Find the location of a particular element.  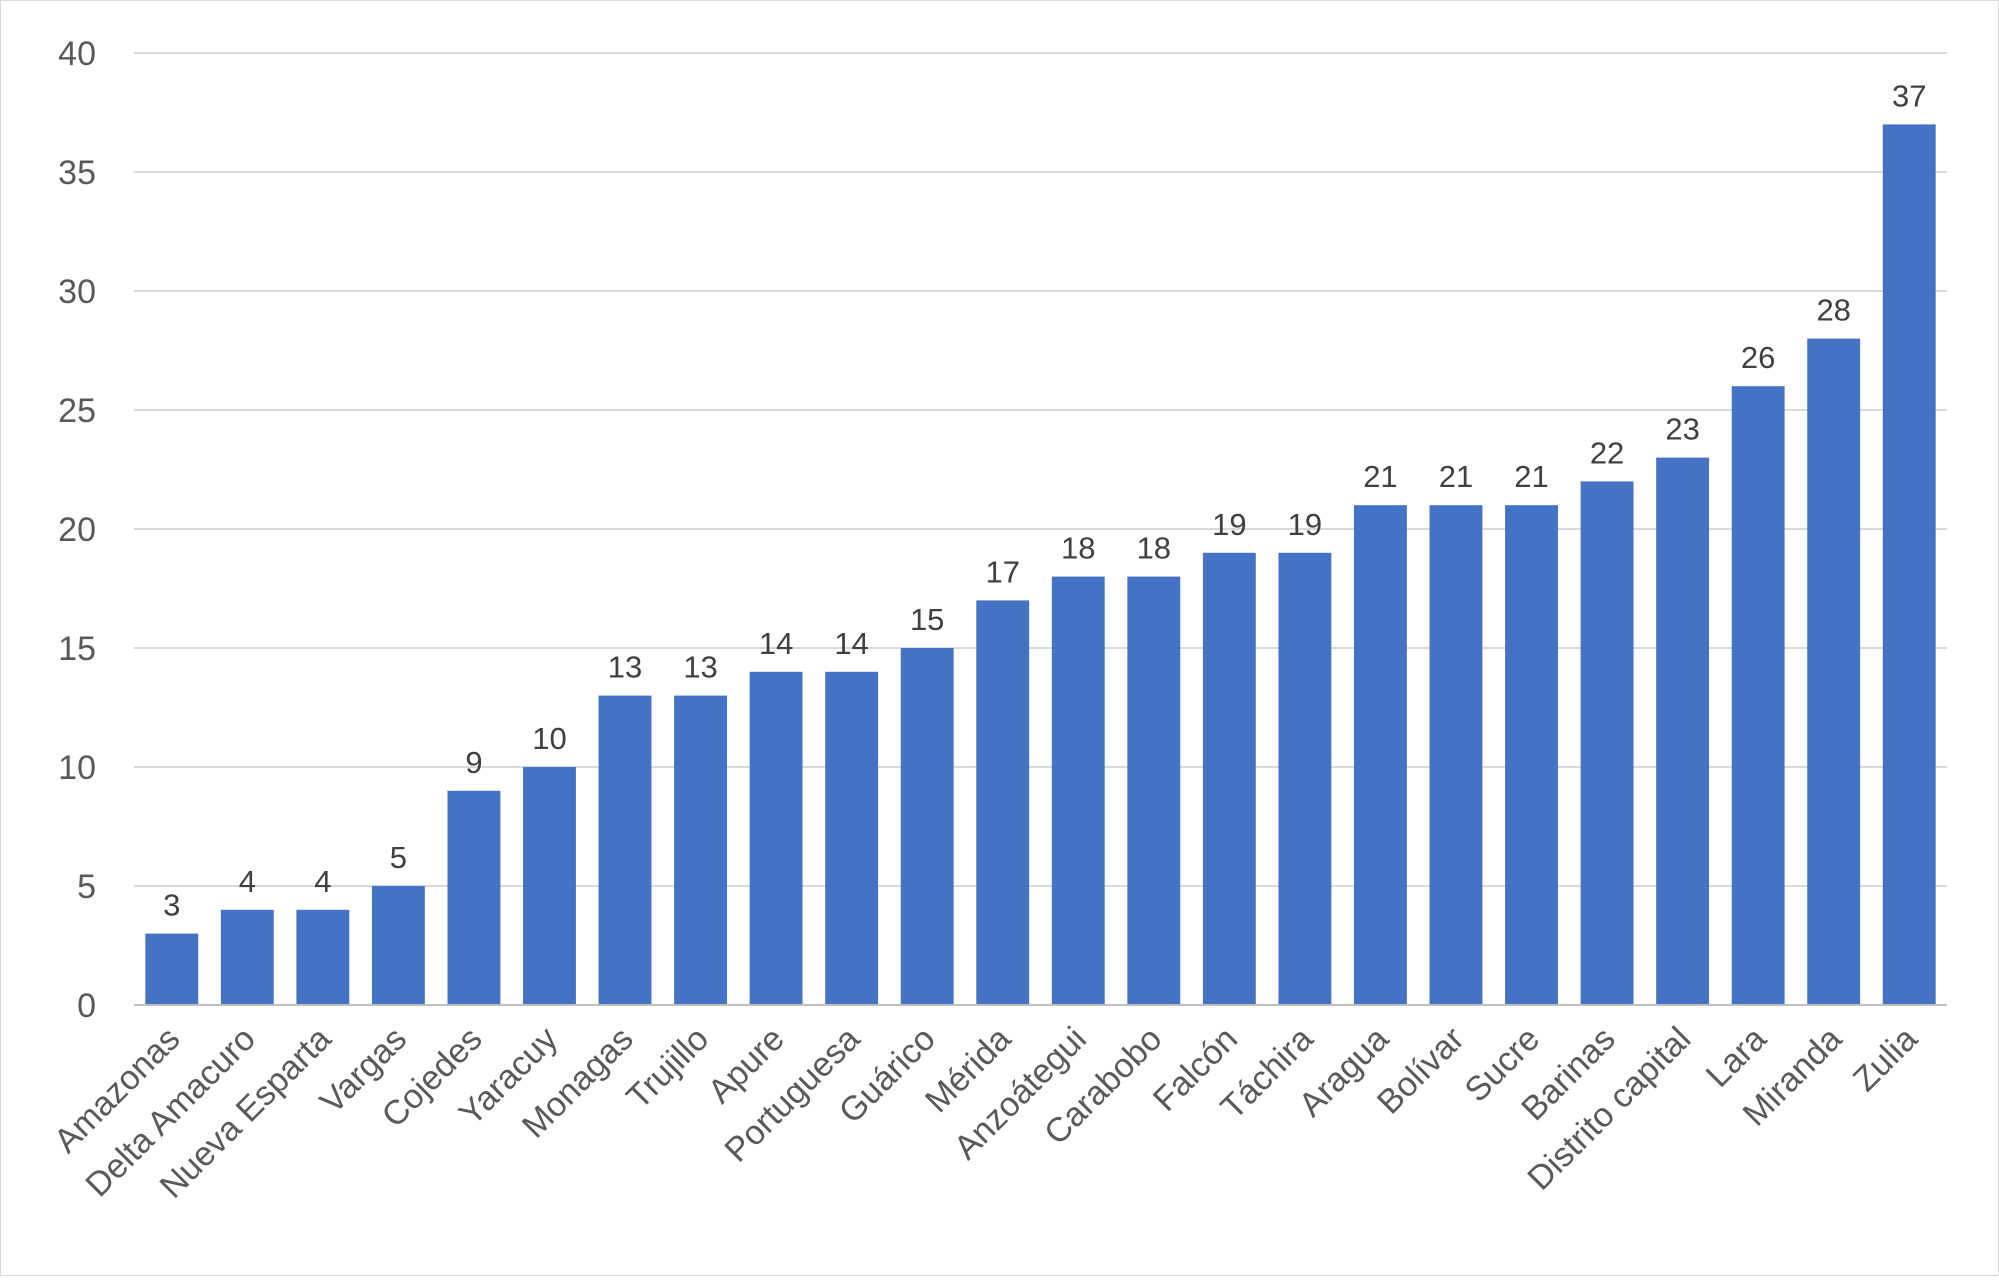

y-tick-label: 40 is located at coordinates (77, 54).